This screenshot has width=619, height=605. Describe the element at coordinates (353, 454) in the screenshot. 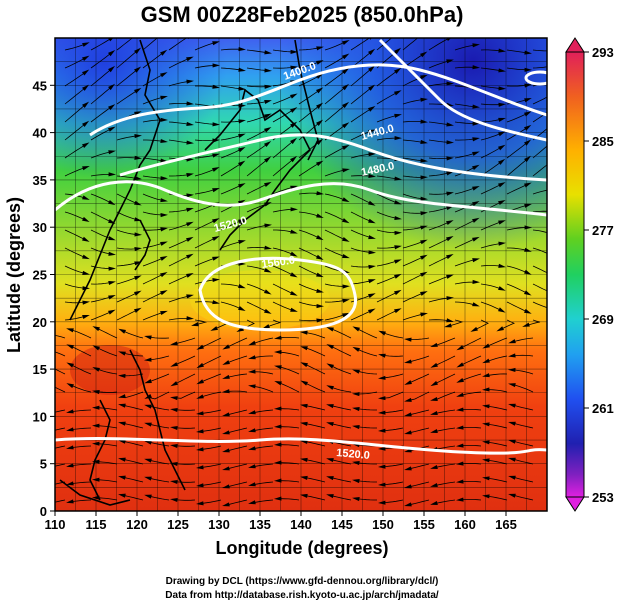

I see `contour-label: 1520.0` at that location.